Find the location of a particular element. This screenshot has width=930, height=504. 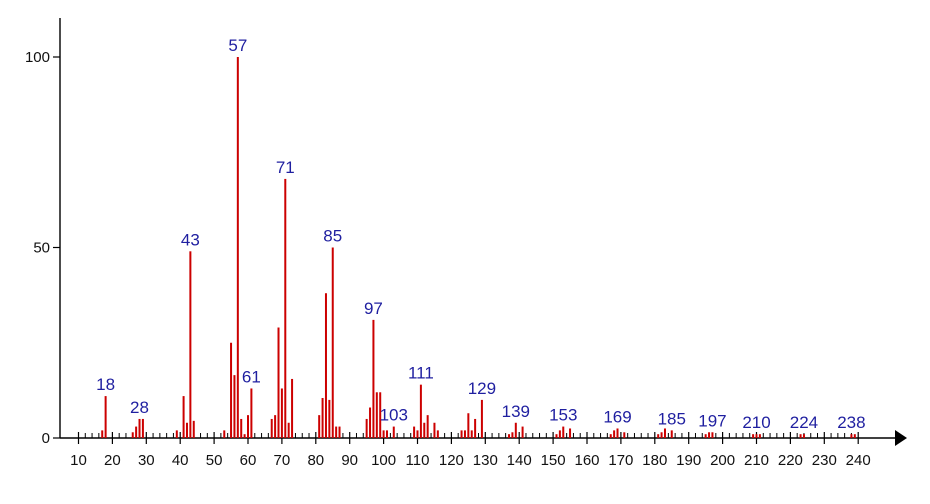

x-tick-label: 110 is located at coordinates (418, 460).